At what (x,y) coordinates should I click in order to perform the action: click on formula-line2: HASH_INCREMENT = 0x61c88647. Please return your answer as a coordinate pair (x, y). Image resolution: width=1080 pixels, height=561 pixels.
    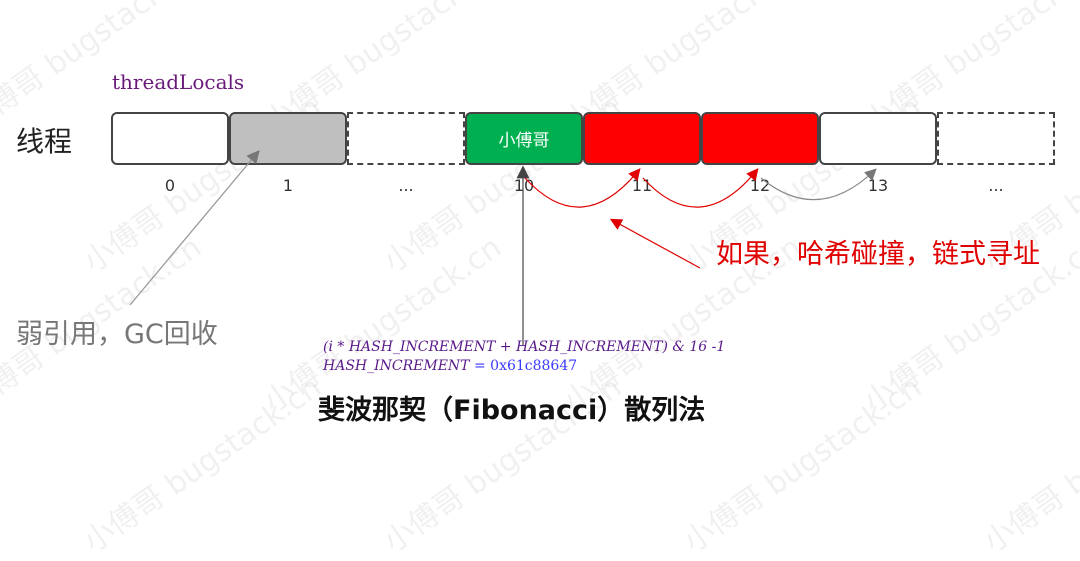
    Looking at the image, I should click on (450, 366).